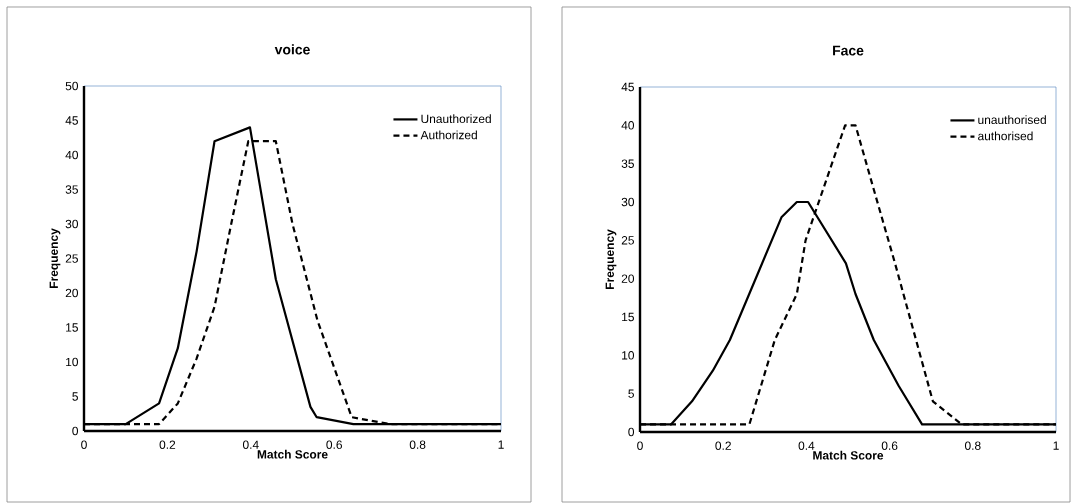 The width and height of the screenshot is (1073, 504). Describe the element at coordinates (1005, 136) in the screenshot. I see `legend-label: authorised` at that location.